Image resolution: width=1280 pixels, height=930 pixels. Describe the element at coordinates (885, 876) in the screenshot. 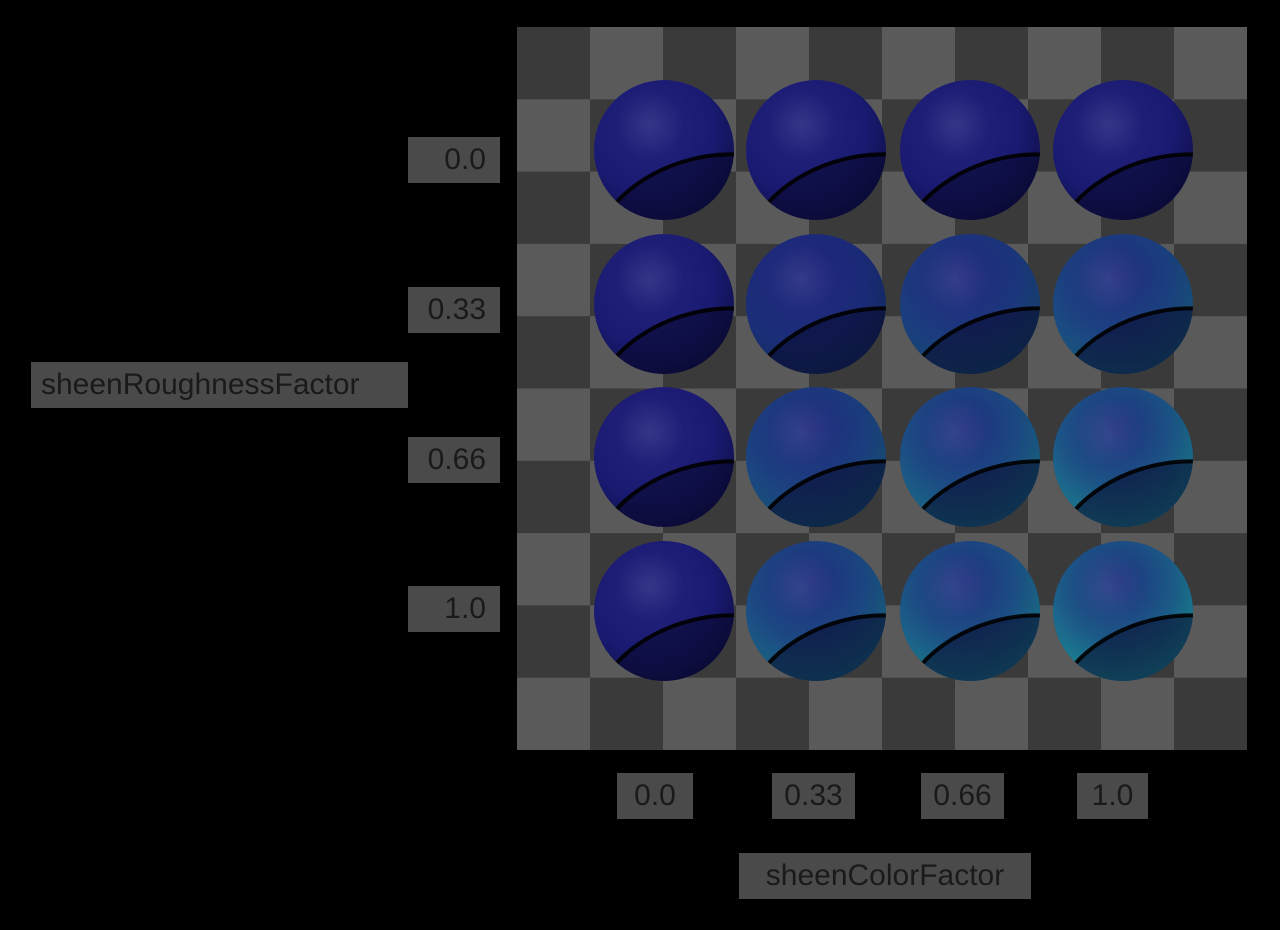

I see `x-axis-title: sheenColorFactor` at that location.